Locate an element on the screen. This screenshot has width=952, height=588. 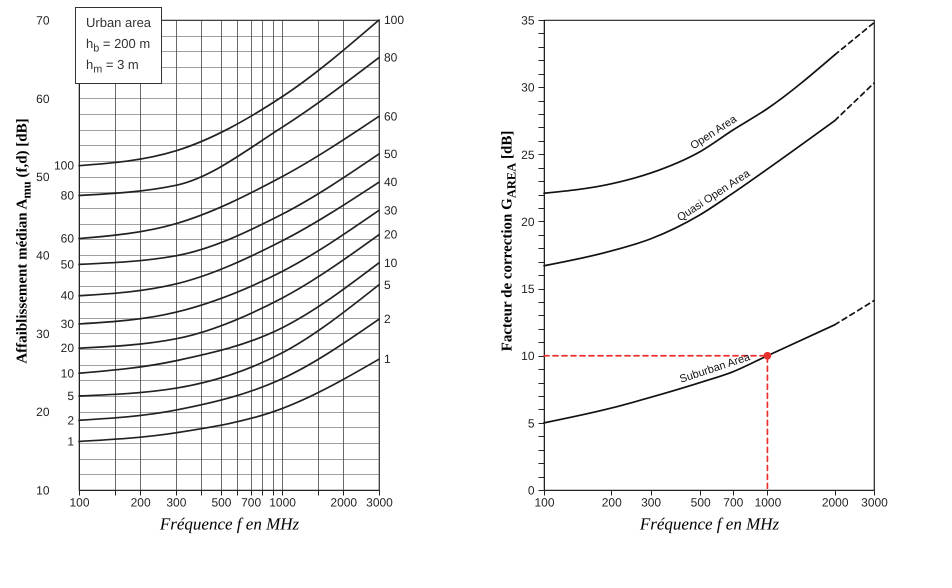
annotation: h$_{b}$ = 200 m is located at coordinates (119, 45).